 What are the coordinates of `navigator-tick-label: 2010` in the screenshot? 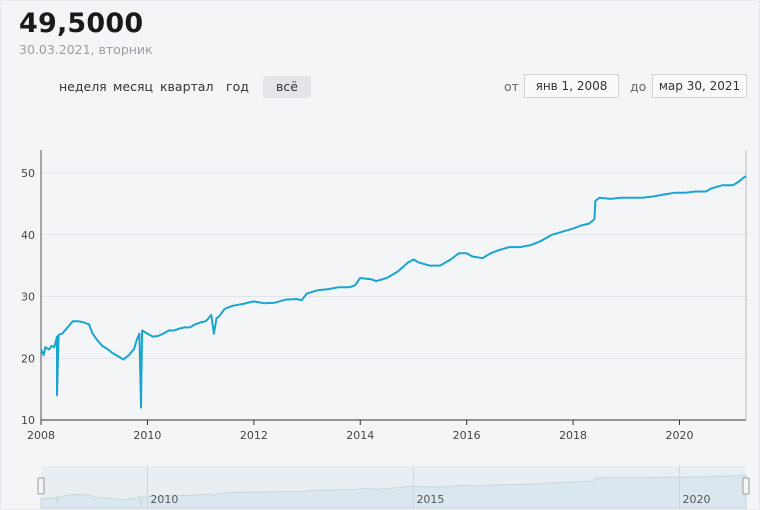 It's located at (164, 499).